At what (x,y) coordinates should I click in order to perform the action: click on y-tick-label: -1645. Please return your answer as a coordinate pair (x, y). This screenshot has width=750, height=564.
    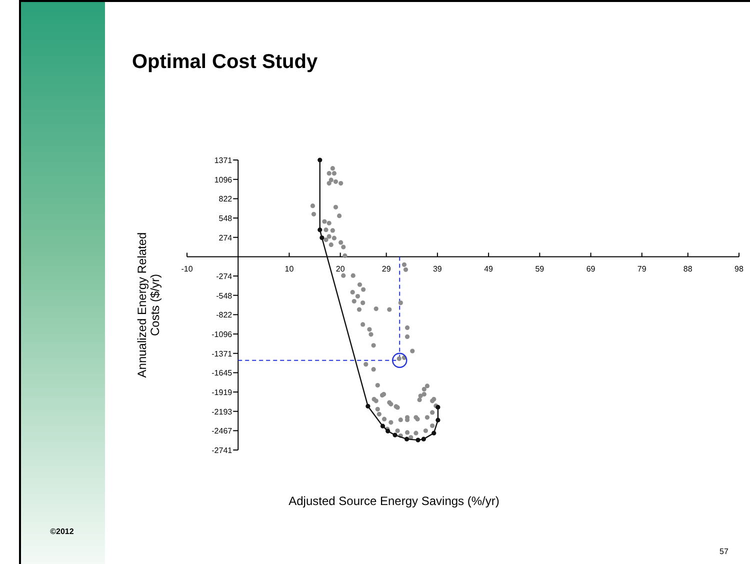
    Looking at the image, I should click on (222, 373).